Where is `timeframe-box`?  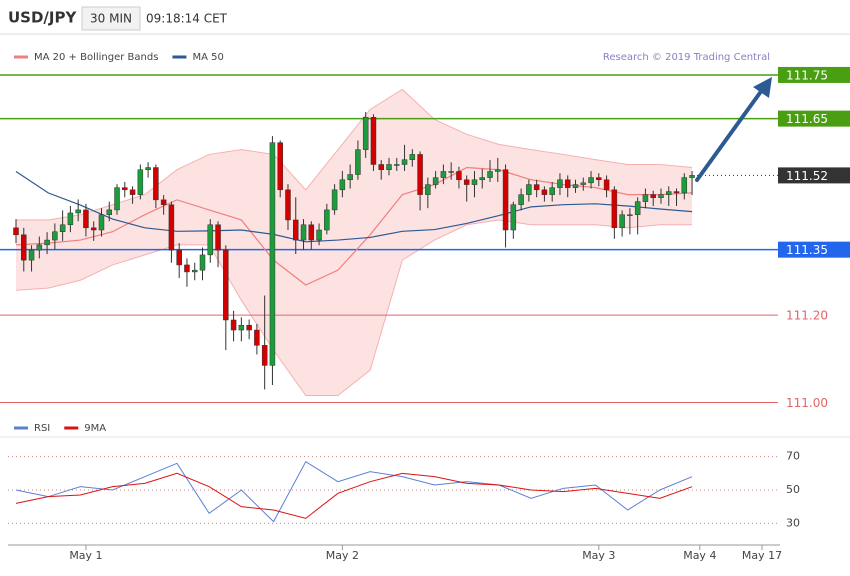
timeframe-box is located at coordinates (111, 18).